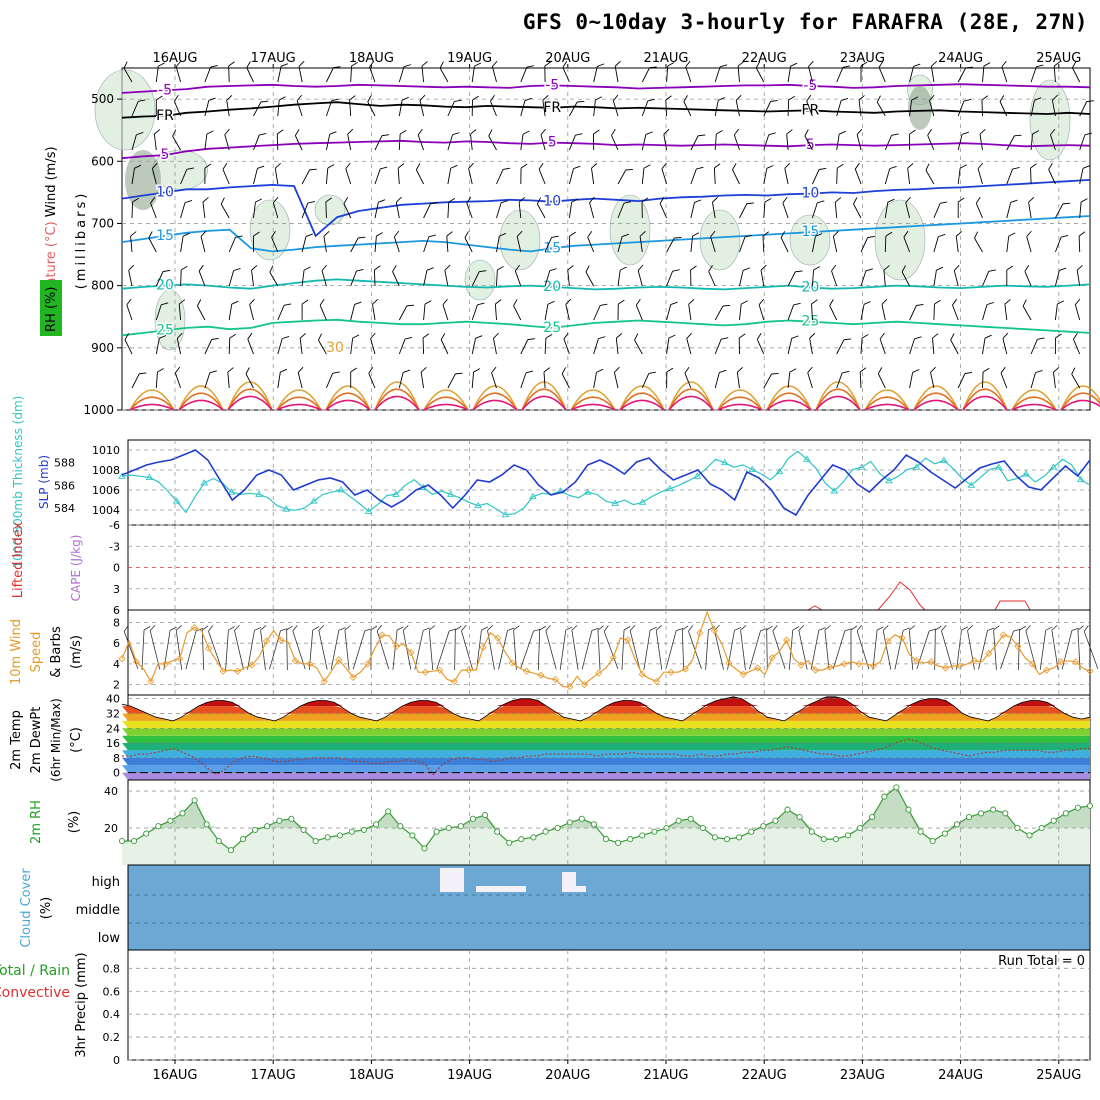  What do you see at coordinates (606, 710) in the screenshot?
I see `temp-band` at bounding box center [606, 710].